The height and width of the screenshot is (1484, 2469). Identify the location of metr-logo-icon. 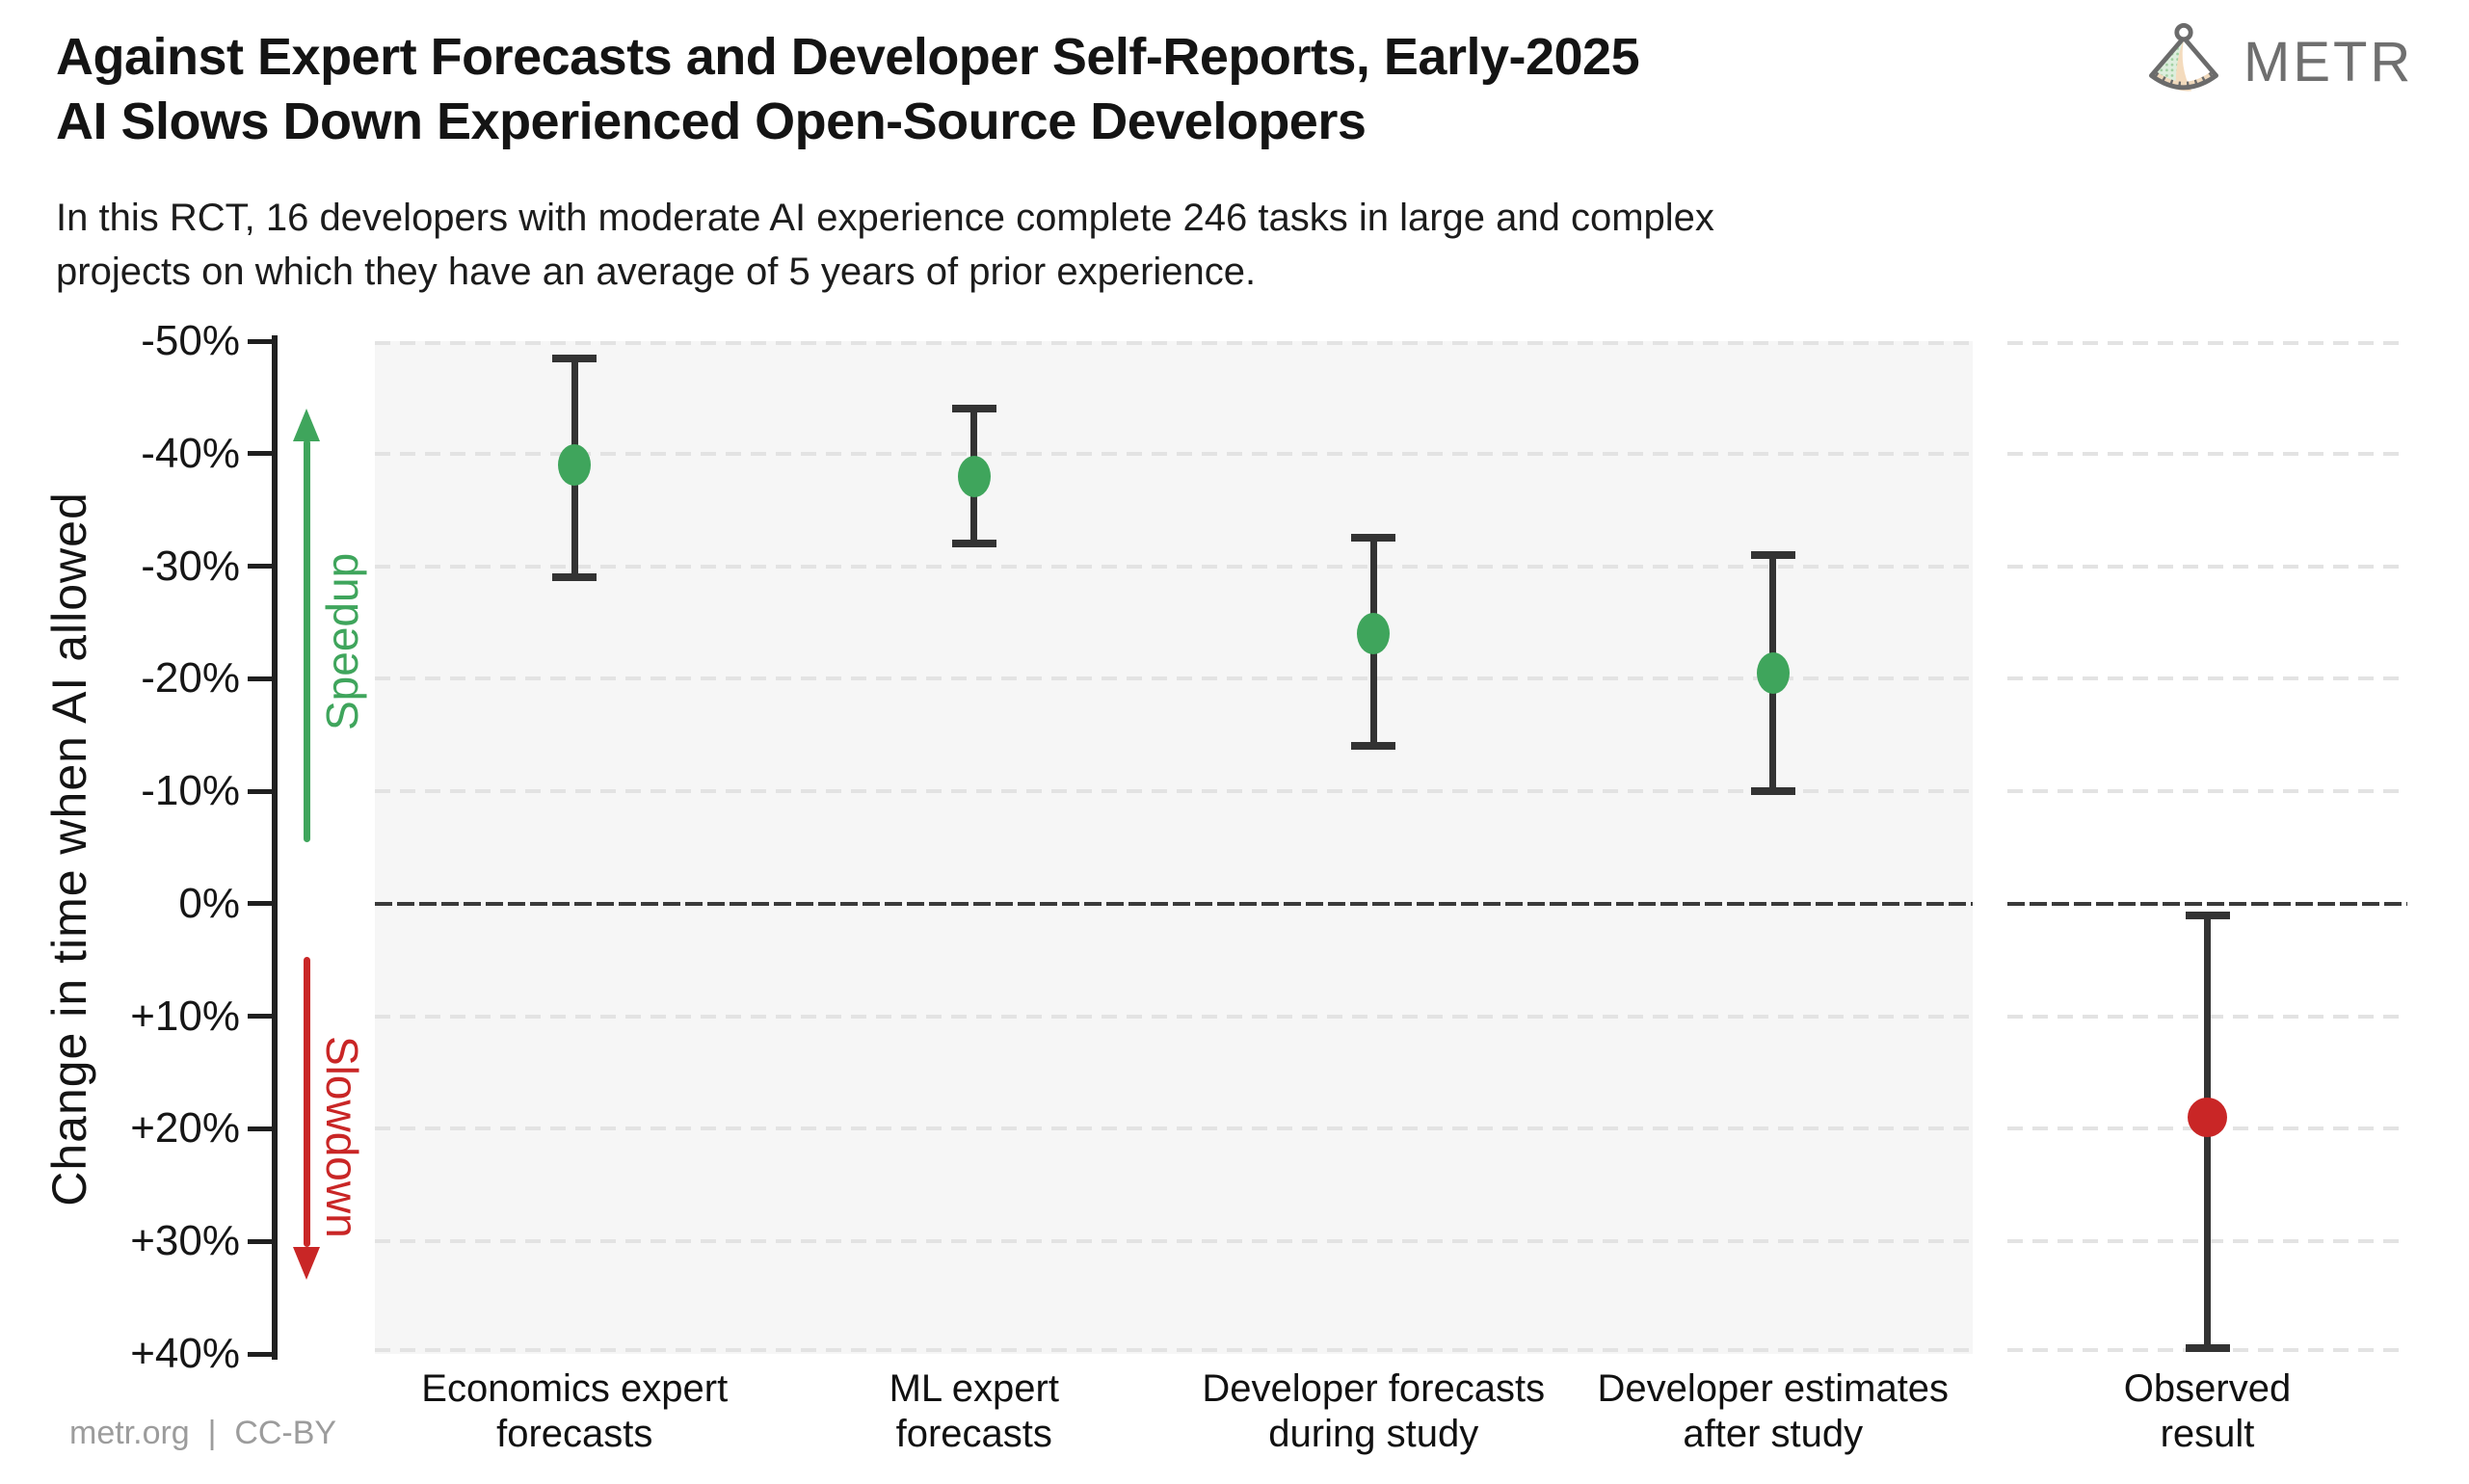
(2183, 57).